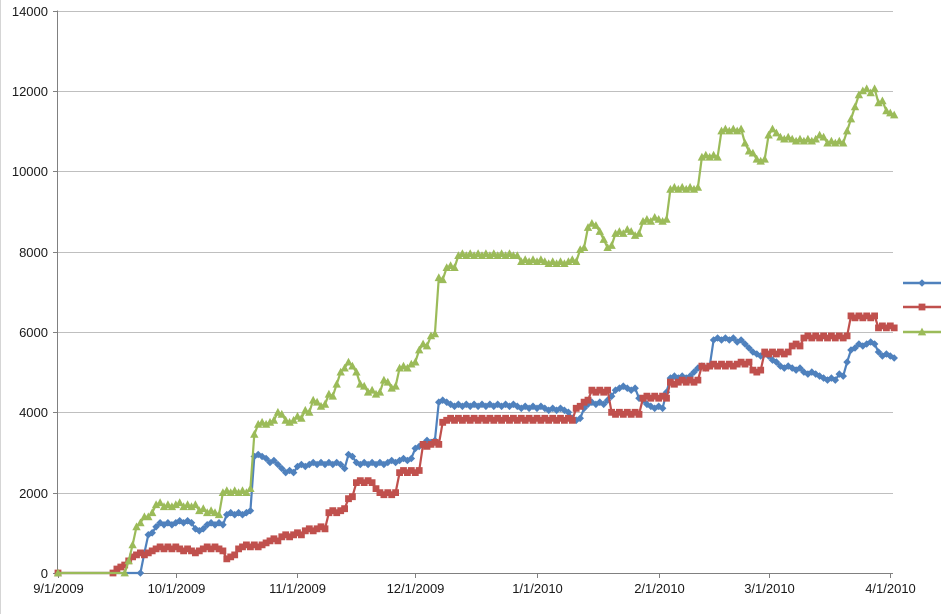 This screenshot has width=944, height=614. Describe the element at coordinates (659, 588) in the screenshot. I see `x-tick-label: 2/1/2010` at that location.